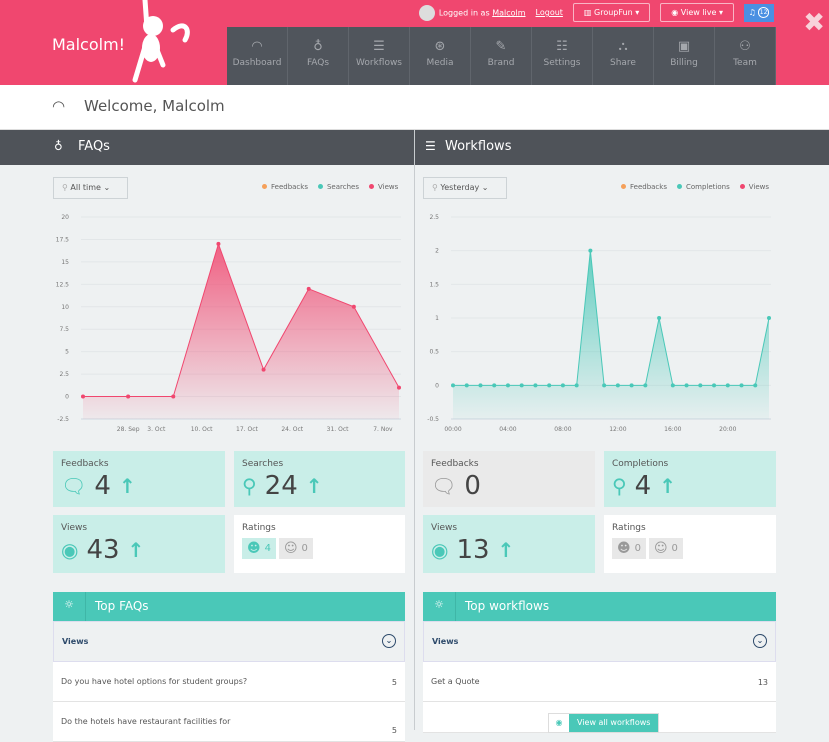 The height and width of the screenshot is (742, 829). I want to click on x-tick-label: 17. Oct, so click(247, 429).